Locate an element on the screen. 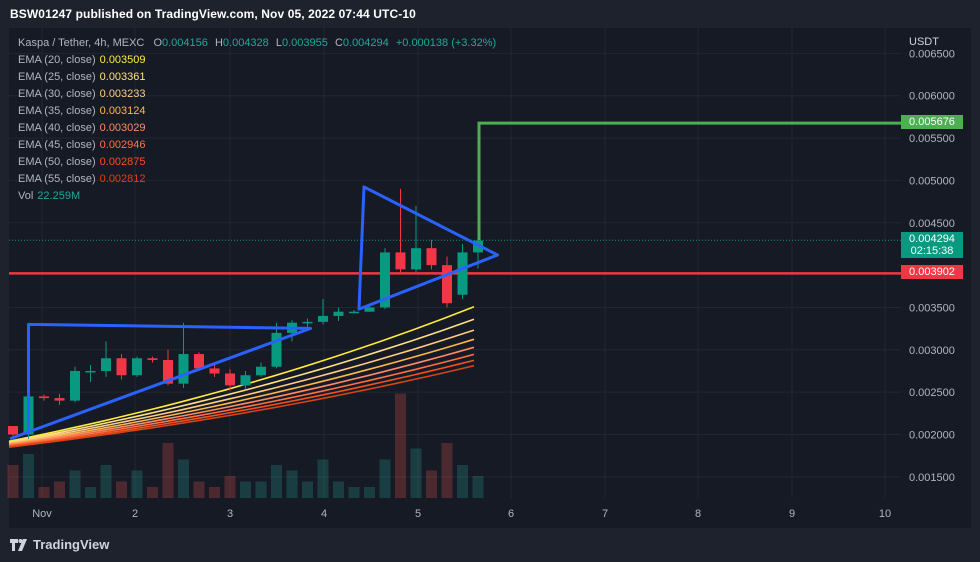 The image size is (980, 562). high-label: H is located at coordinates (218, 43).